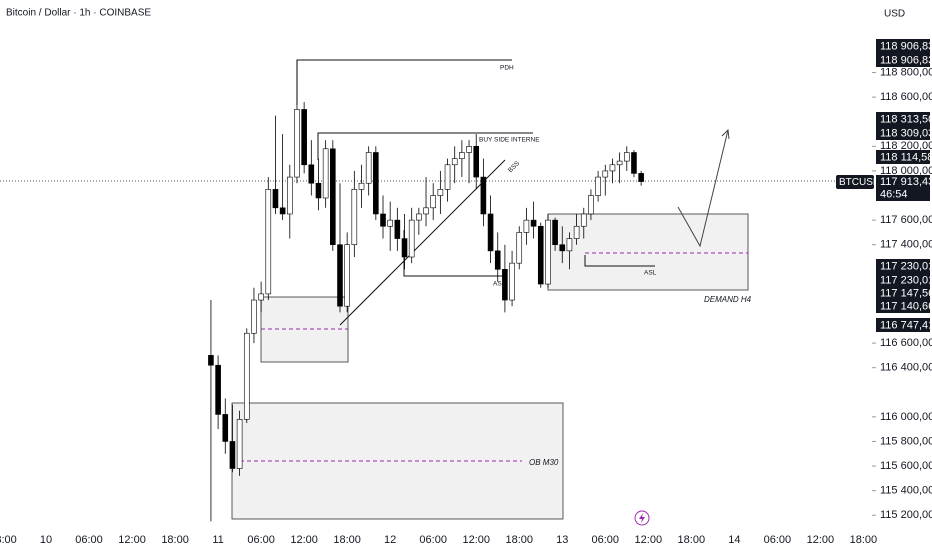 The width and height of the screenshot is (932, 550). Describe the element at coordinates (855, 182) in the screenshot. I see `symbol-tag` at that location.